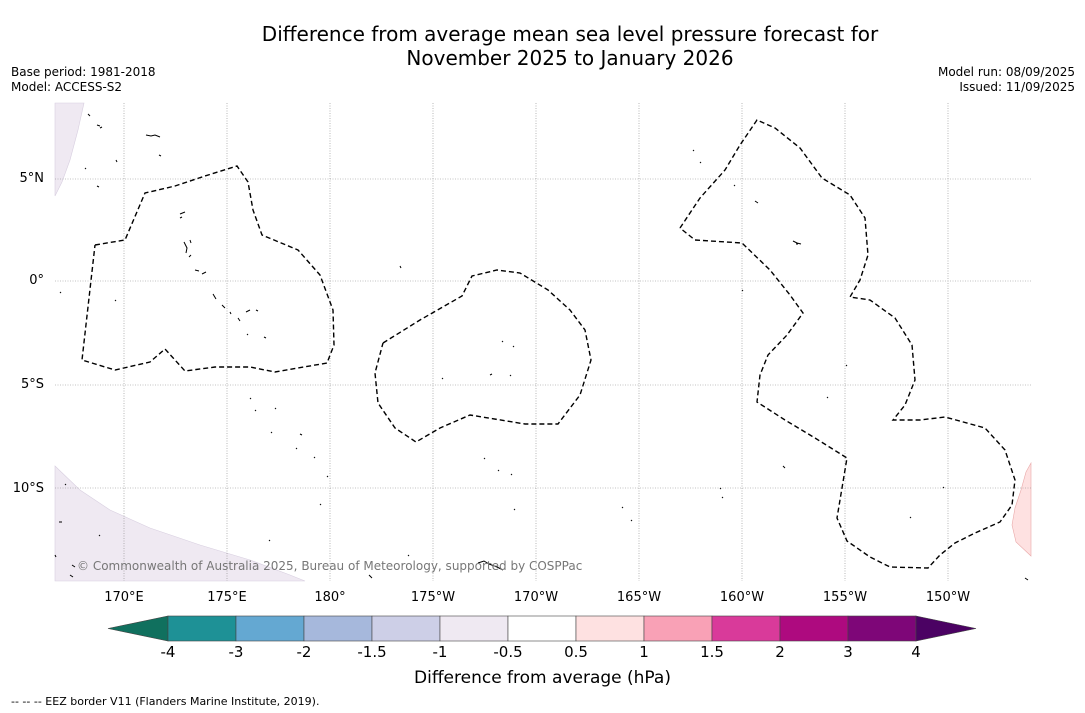  Describe the element at coordinates (83, 72) in the screenshot. I see `base-period: Base period: 1981-2018` at that location.